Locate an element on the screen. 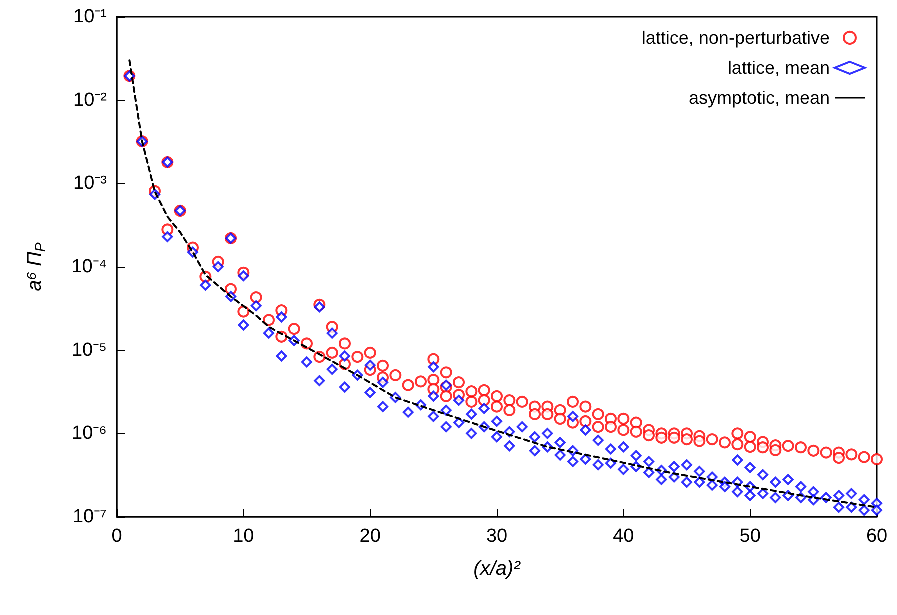 The image size is (897, 615). legend-label: asymptotic, mean is located at coordinates (759, 98).